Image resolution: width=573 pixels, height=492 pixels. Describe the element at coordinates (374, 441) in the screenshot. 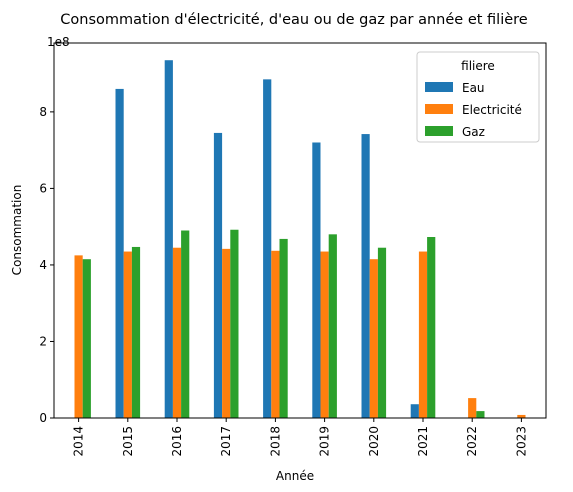

I see `x-tick-label: 2020` at that location.